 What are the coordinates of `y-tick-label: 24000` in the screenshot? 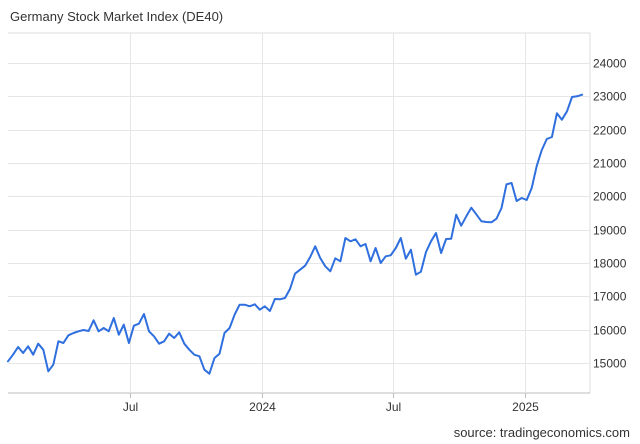 It's located at (610, 64).